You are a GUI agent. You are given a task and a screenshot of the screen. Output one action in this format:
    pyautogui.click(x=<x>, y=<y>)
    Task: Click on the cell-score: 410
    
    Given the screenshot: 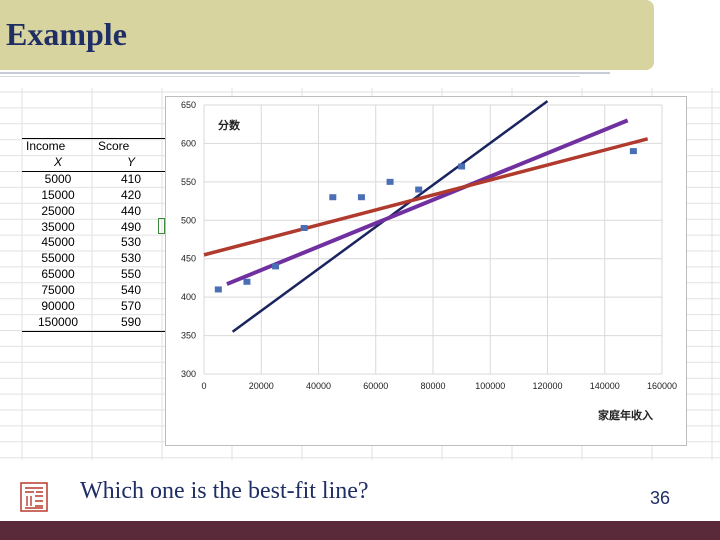 What is the action you would take?
    pyautogui.click(x=131, y=178)
    